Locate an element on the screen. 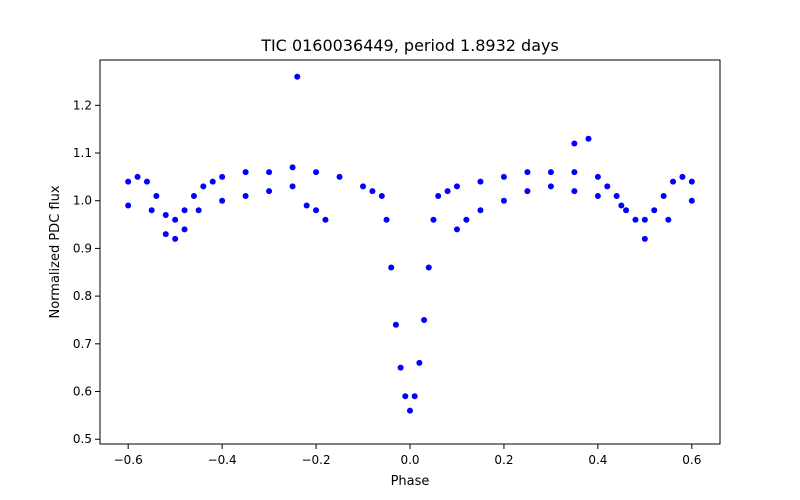  y-tick-label: 1.0 is located at coordinates (82, 201).